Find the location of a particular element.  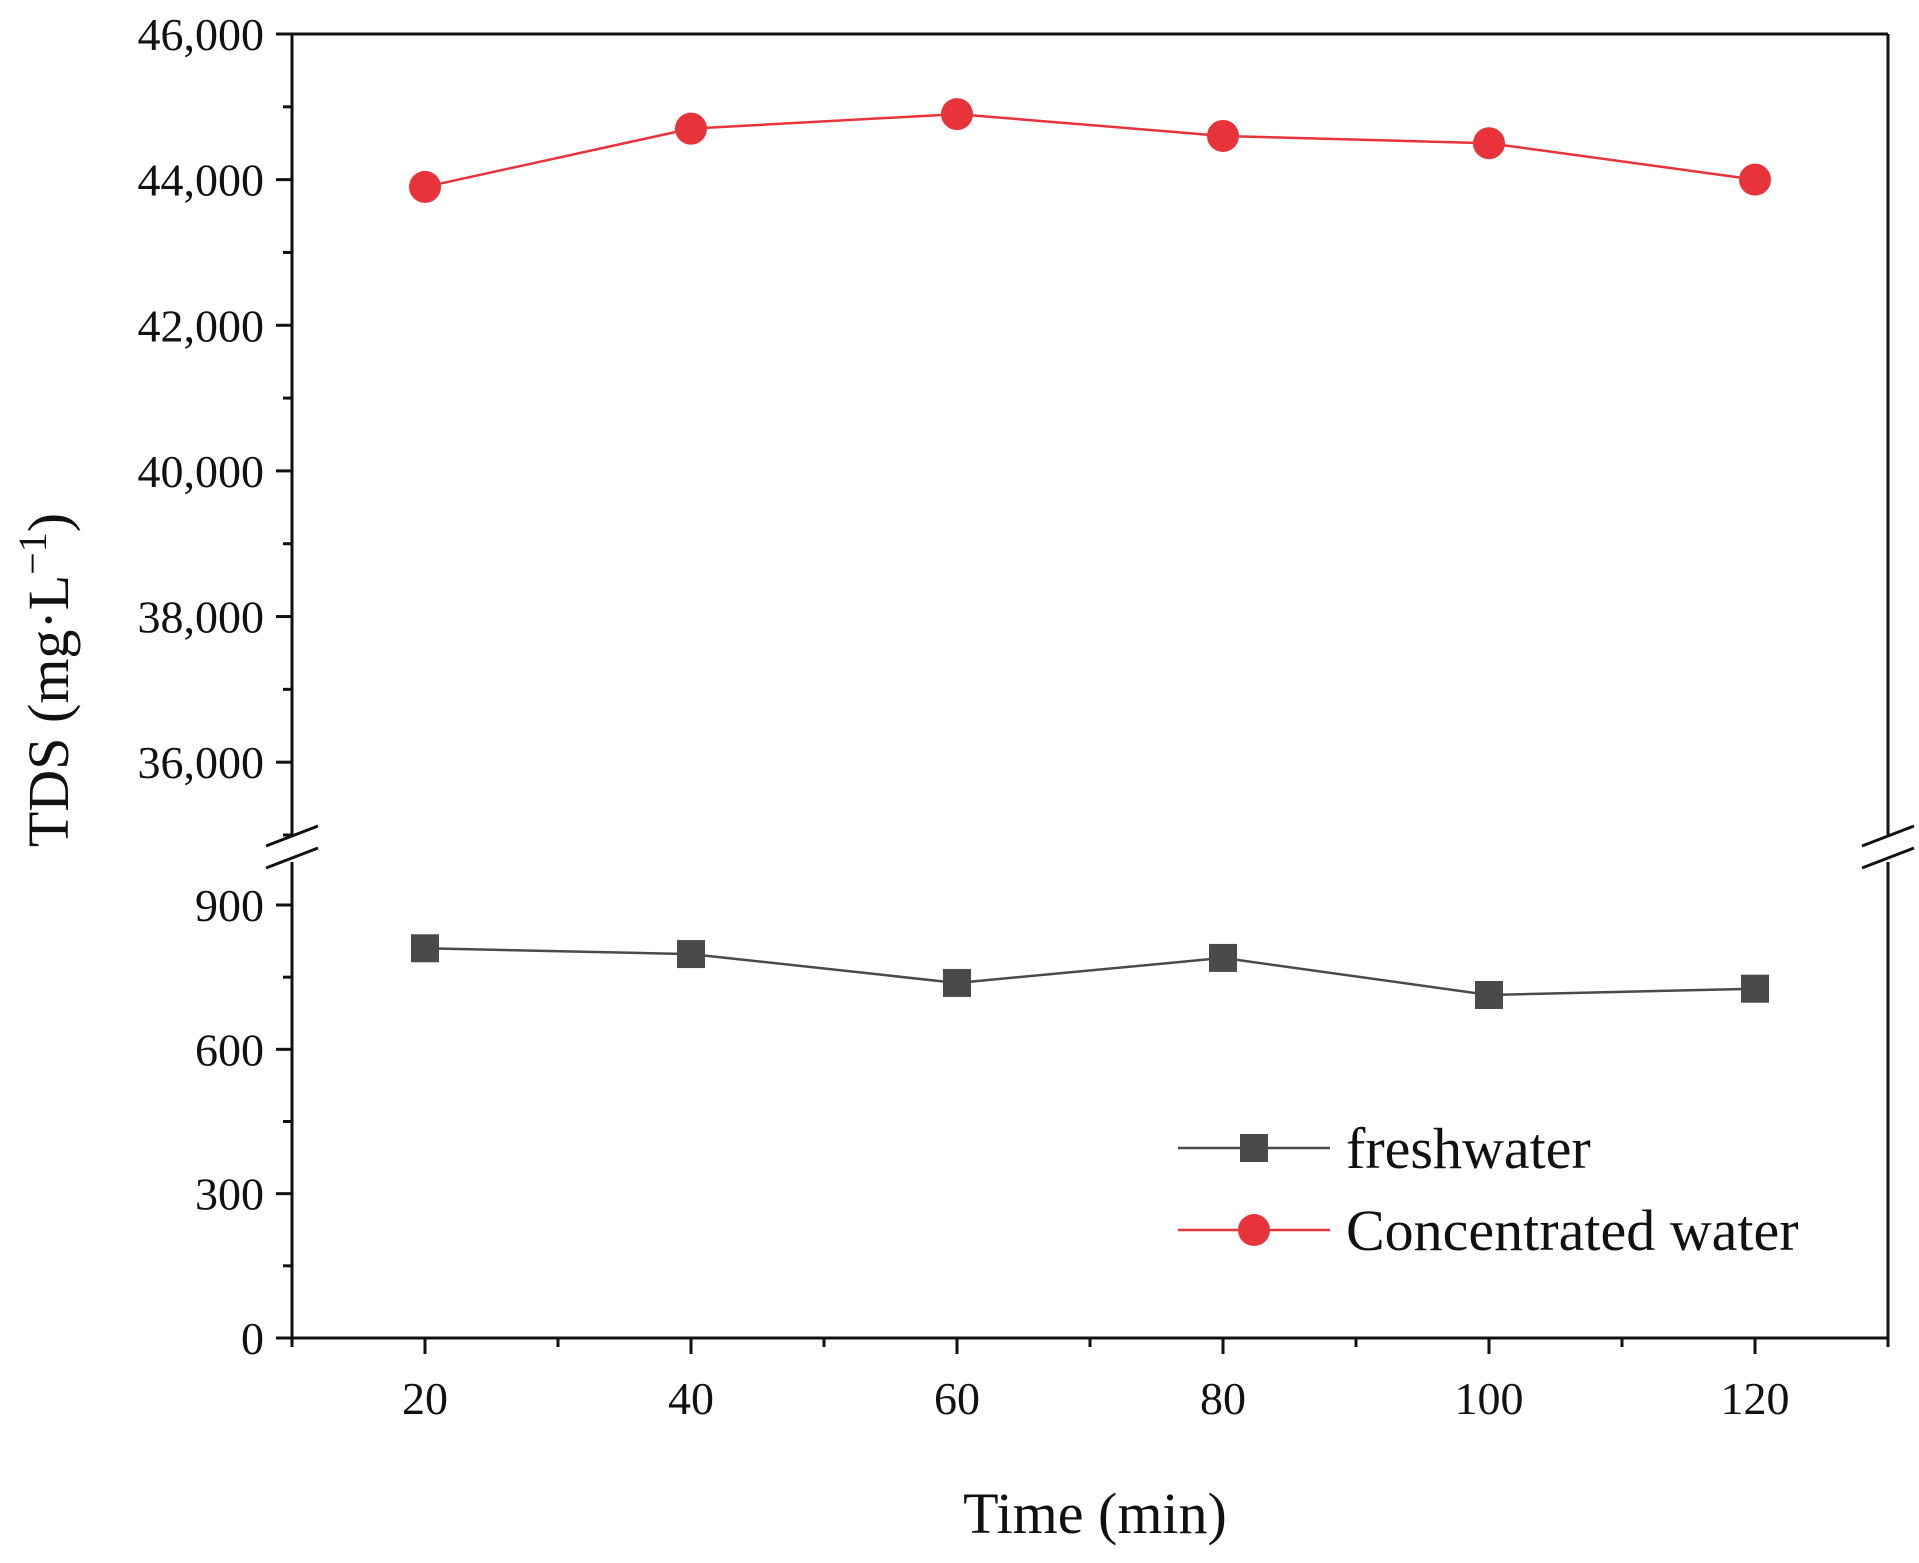

y-tick-label-lower: 0 is located at coordinates (252, 1338).